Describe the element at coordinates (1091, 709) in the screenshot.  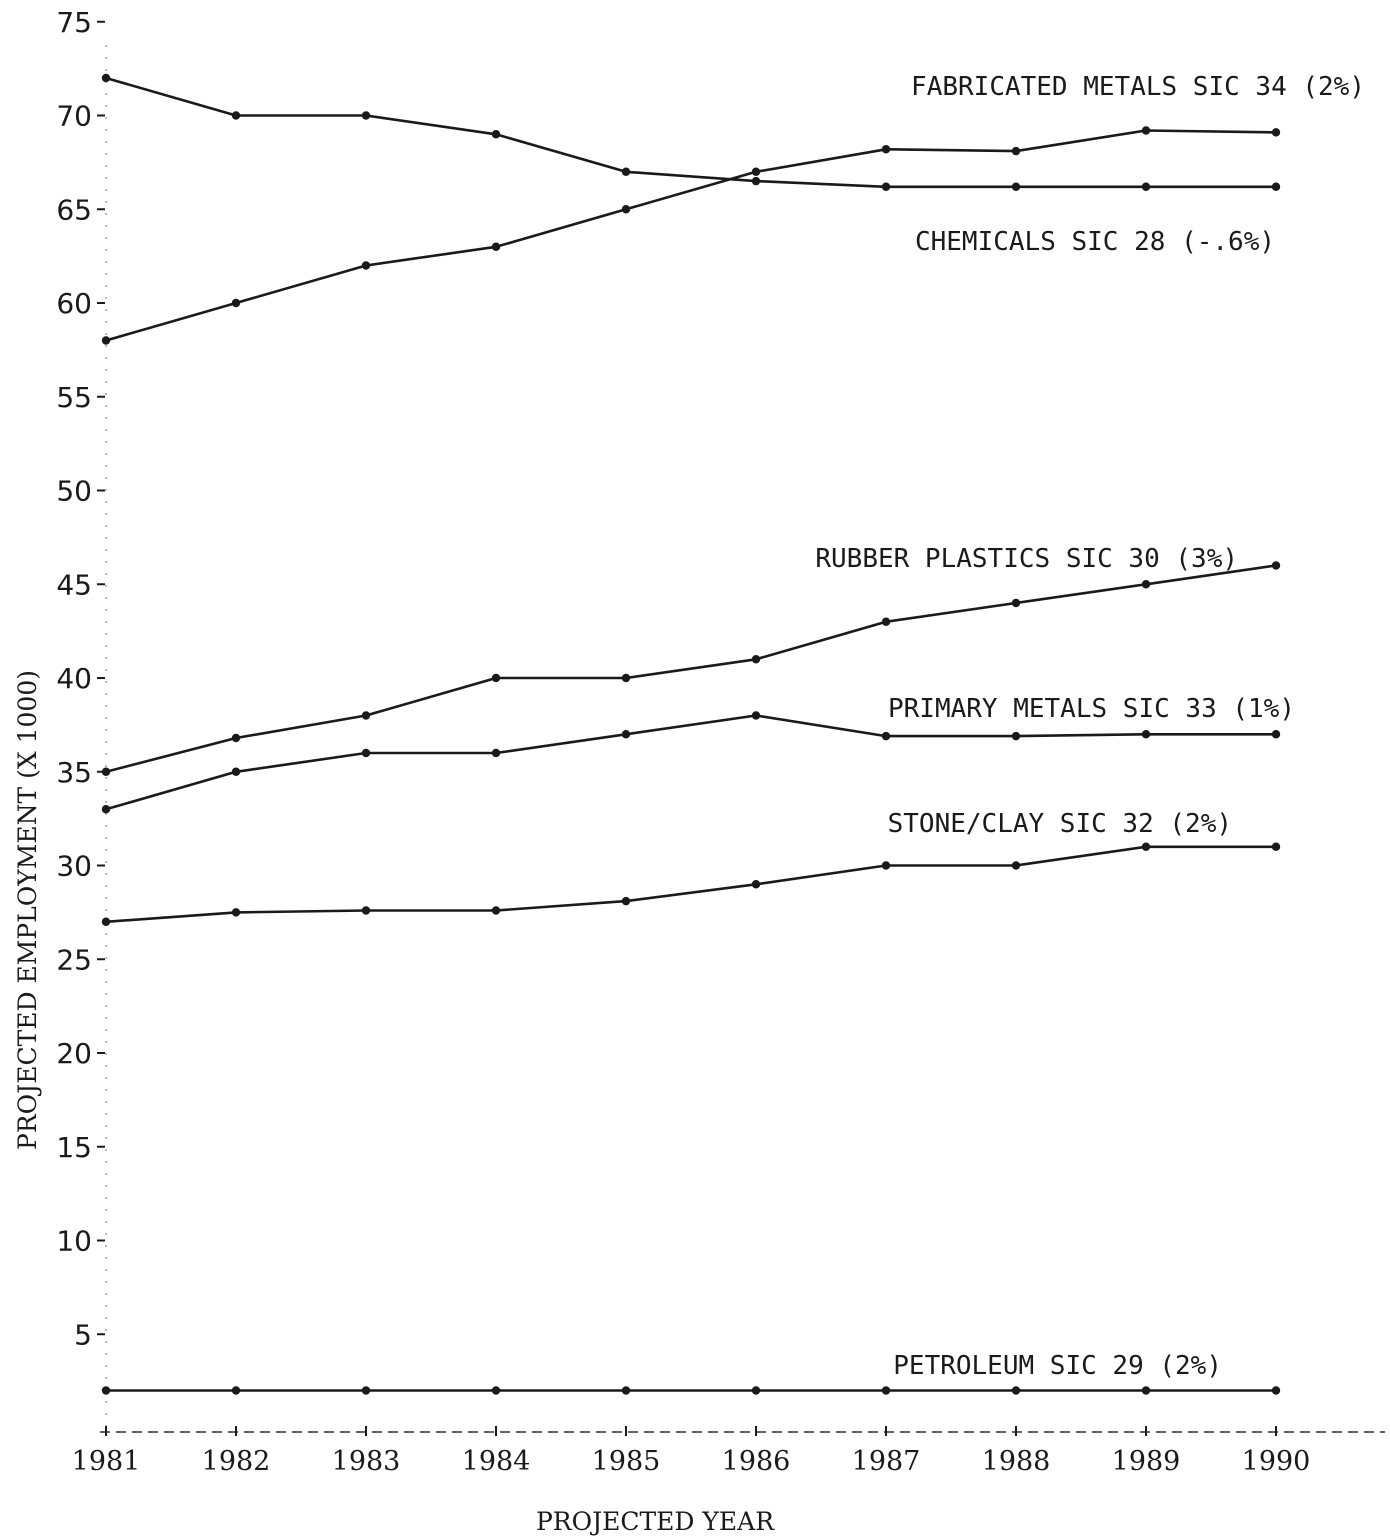
I see `series-label-3: PRIMARY METALS SIC 33 (1%)` at that location.